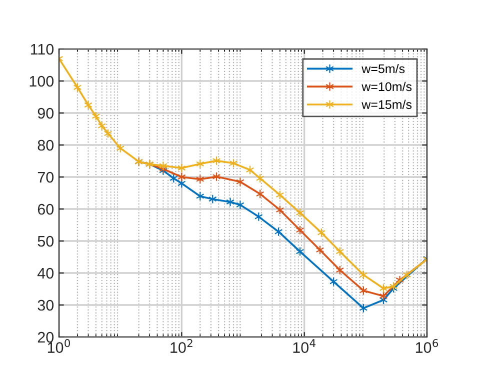 The width and height of the screenshot is (477, 378). What do you see at coordinates (427, 346) in the screenshot?
I see `x-tick-label: 10$^{6}$` at bounding box center [427, 346].